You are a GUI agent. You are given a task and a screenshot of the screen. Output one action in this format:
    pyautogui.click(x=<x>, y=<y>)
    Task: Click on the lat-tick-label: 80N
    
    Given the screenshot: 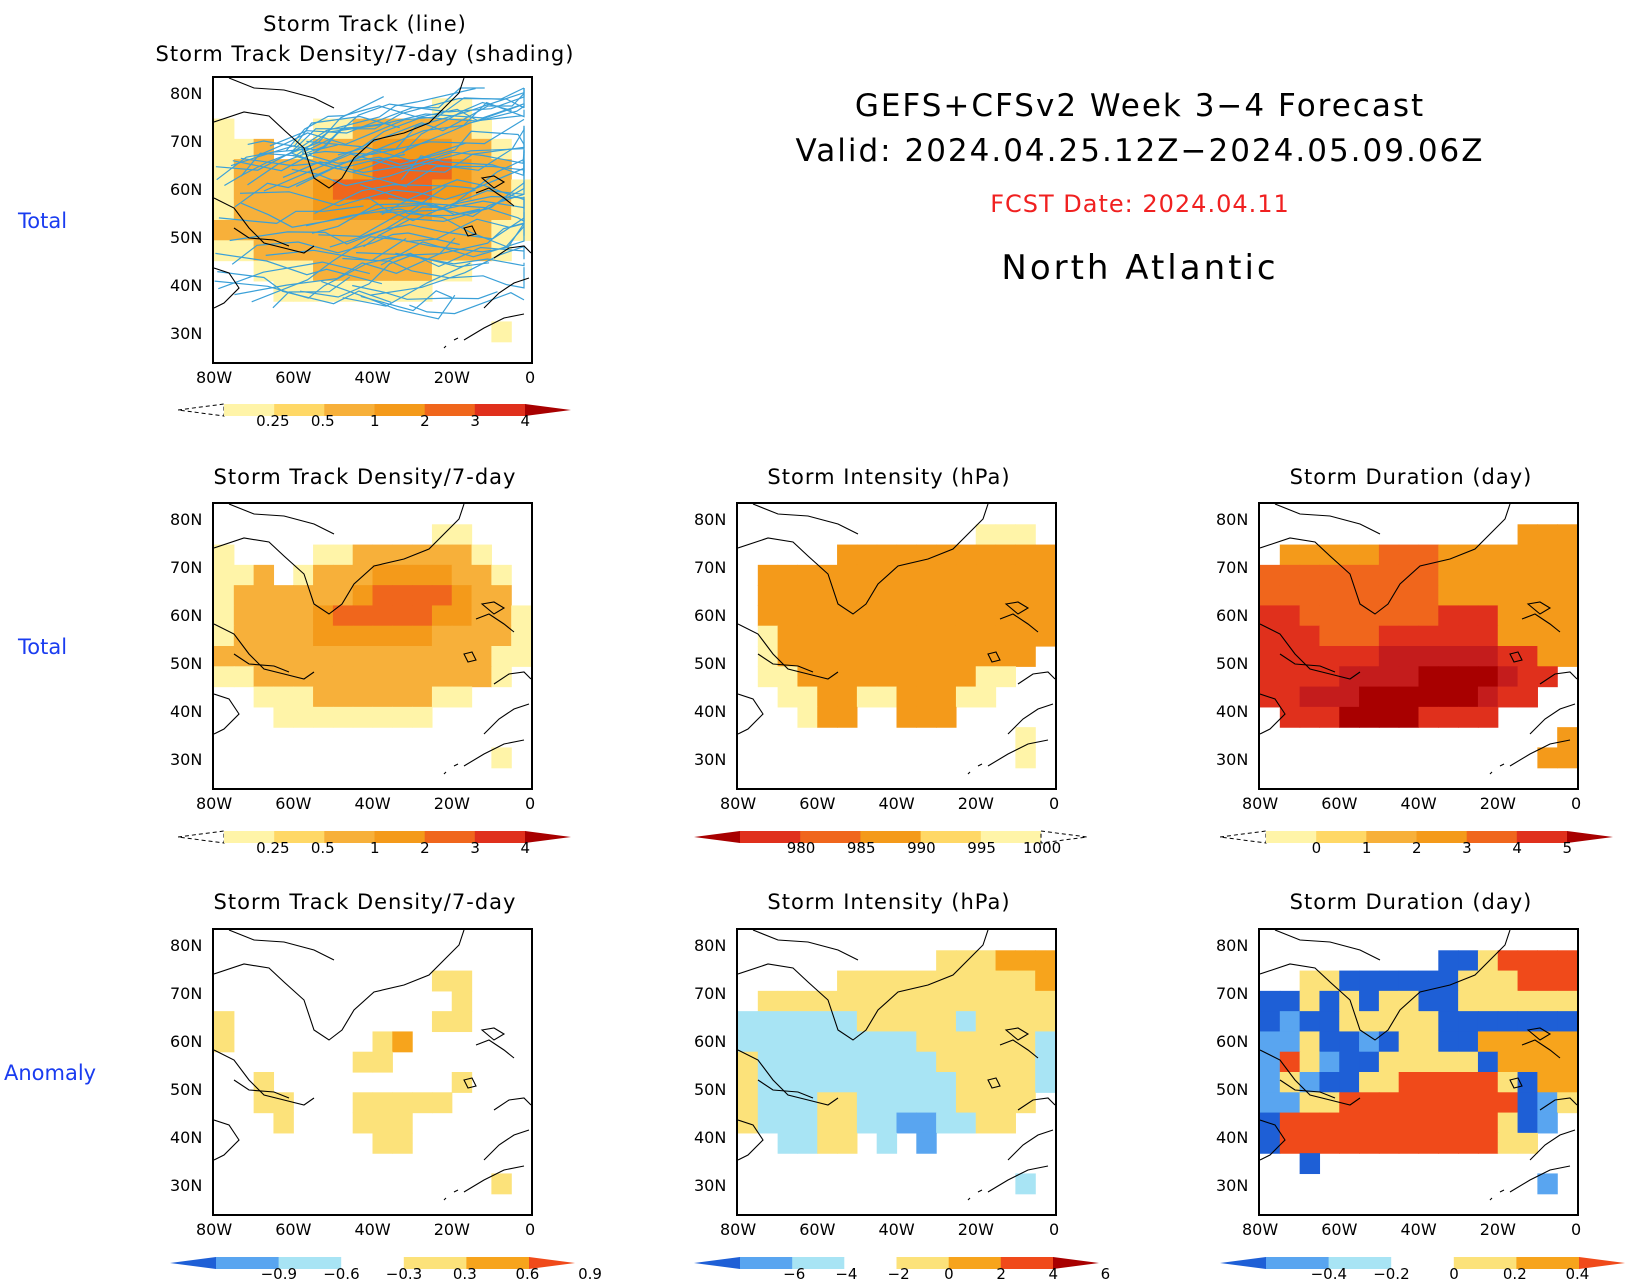 What is the action you would take?
    pyautogui.click(x=1232, y=519)
    